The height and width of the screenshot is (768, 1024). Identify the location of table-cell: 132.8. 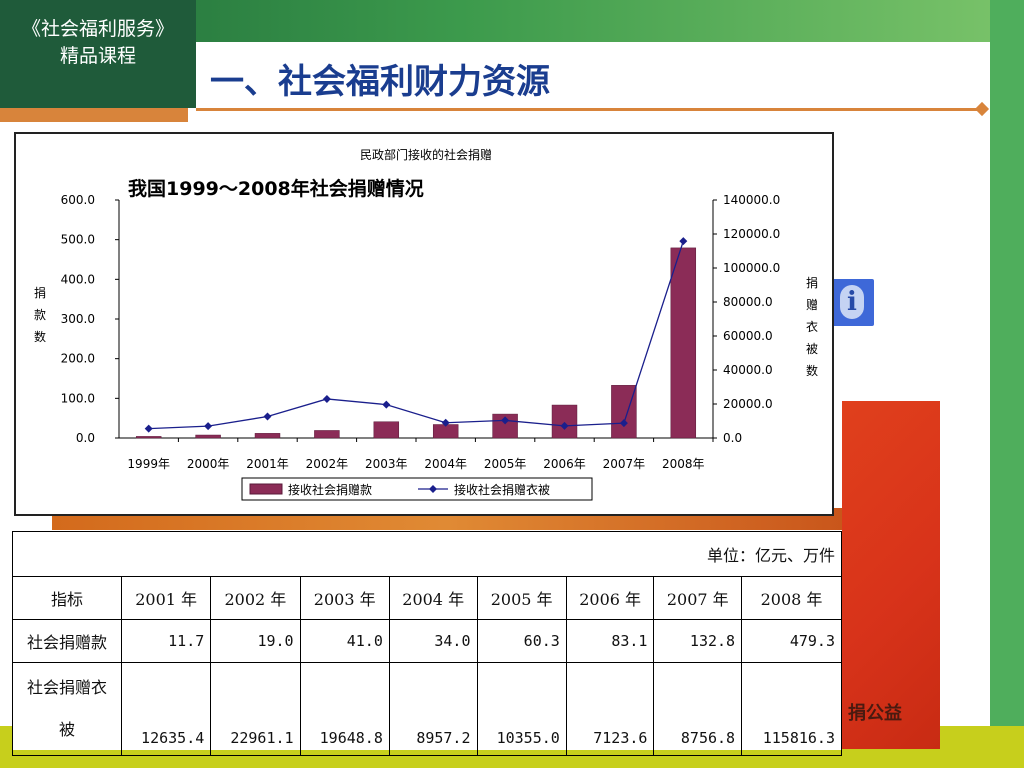
(698, 641).